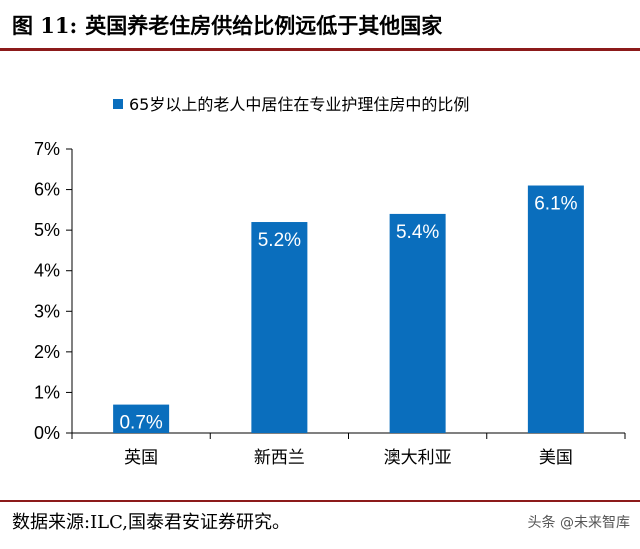  I want to click on y-tick-label: 5%, so click(47, 230).